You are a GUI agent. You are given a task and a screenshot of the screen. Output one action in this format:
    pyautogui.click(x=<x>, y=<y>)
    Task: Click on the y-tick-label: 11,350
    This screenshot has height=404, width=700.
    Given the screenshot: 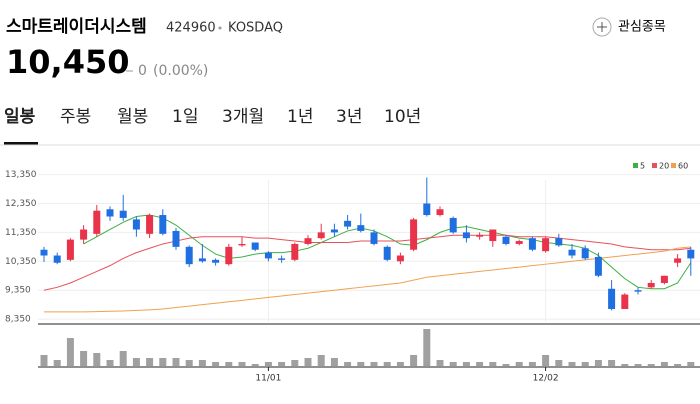 What is the action you would take?
    pyautogui.click(x=21, y=233)
    